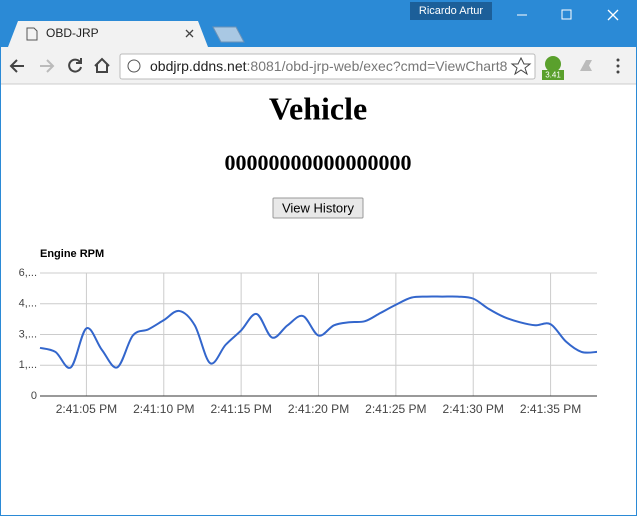  I want to click on menu-button, so click(618, 72).